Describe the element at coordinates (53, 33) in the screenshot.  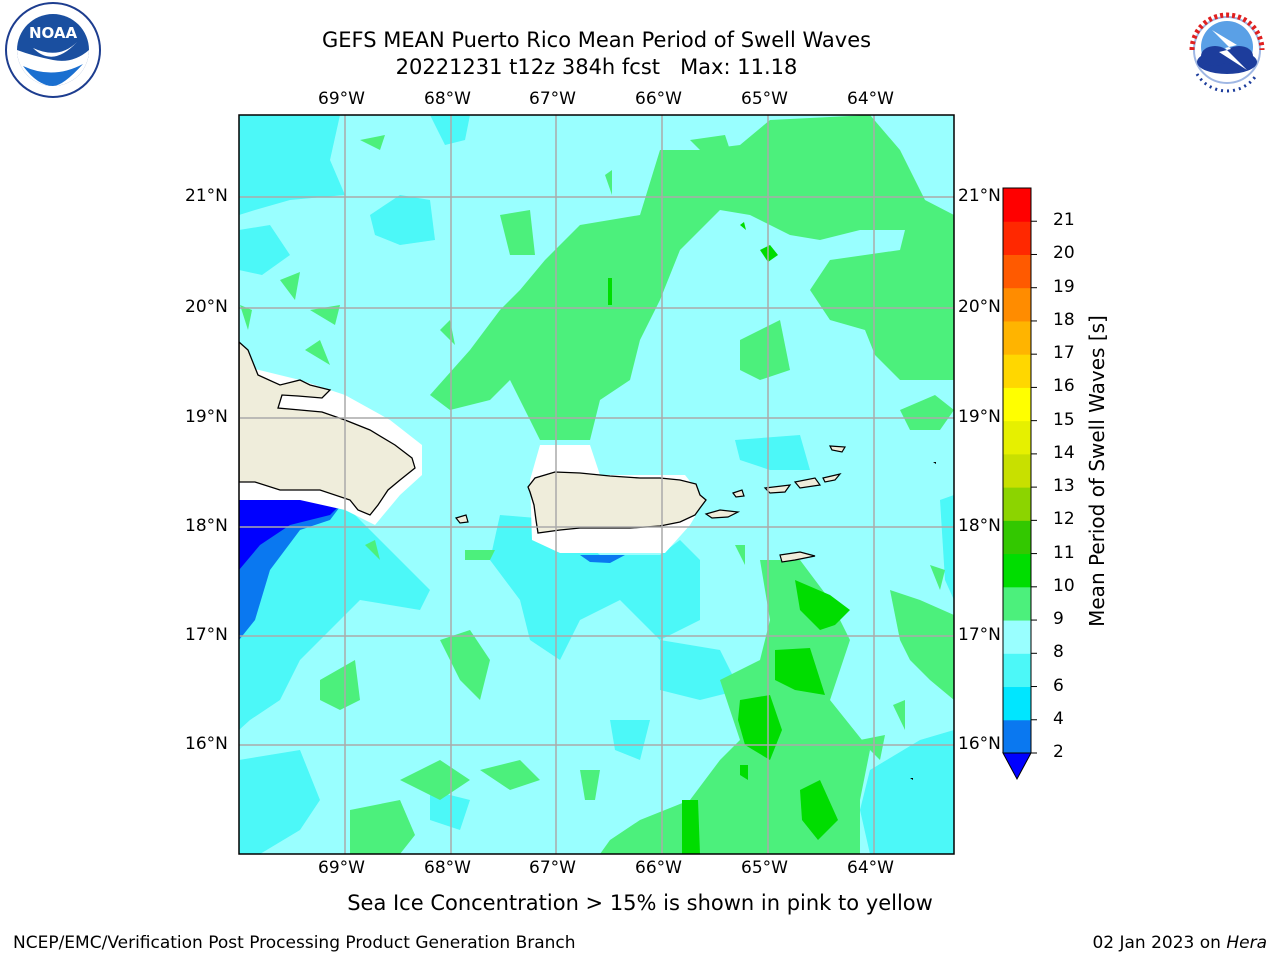
I see `noaa-logo-text: NOAA` at that location.